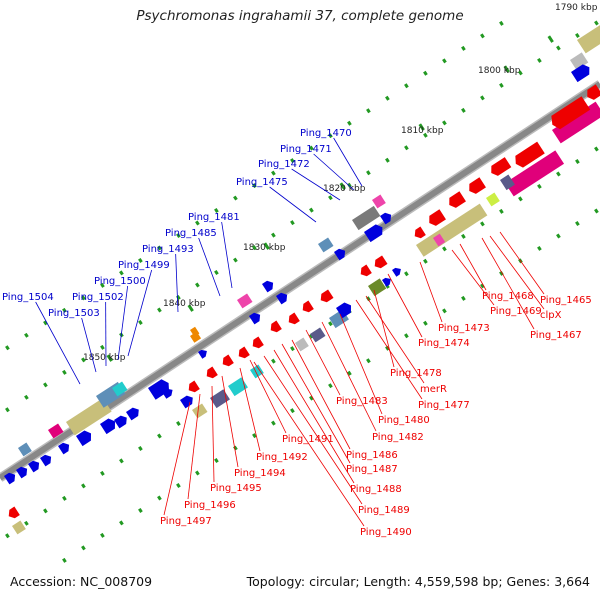  I want to click on forward-gene-label: Ping_1470, so click(326, 133).